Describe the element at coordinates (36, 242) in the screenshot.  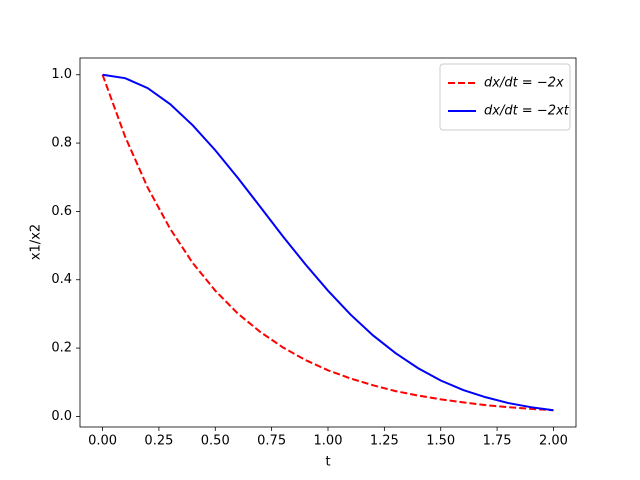
I see `y-axis-label: x1/x2` at that location.